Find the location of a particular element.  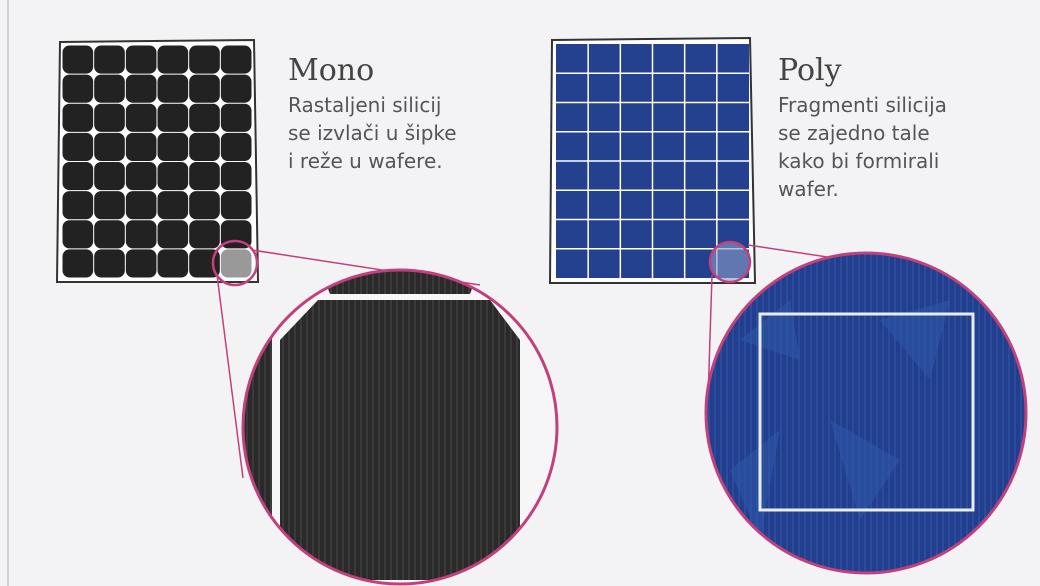

poly-grid is located at coordinates (652, 161).